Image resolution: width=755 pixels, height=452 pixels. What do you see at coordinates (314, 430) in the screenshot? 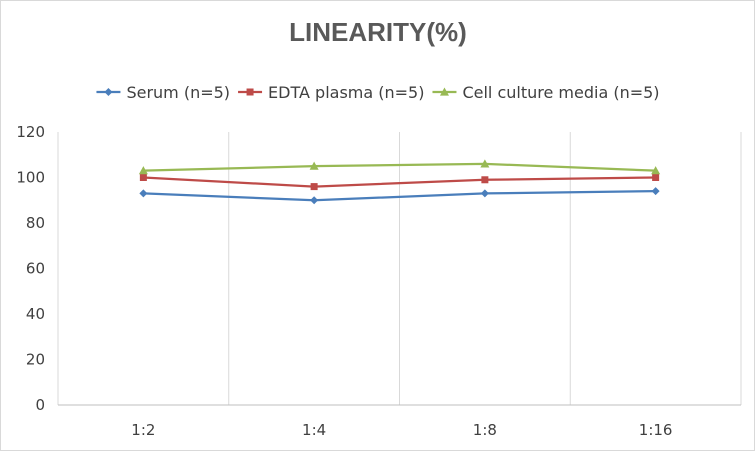
I see `x-tick-label: 1:4` at bounding box center [314, 430].